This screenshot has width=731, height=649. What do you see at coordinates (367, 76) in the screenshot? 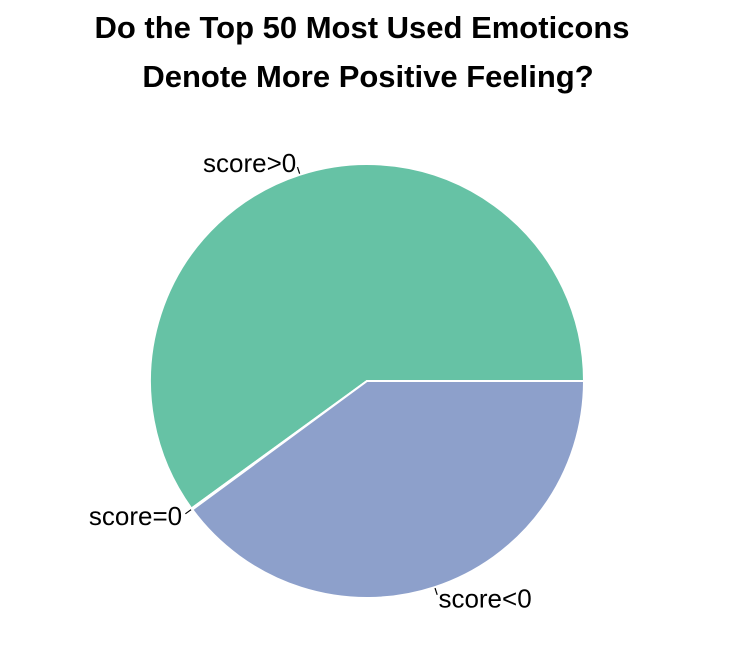
I see `chart-title-line-2: Denote More Positive Feeling?` at bounding box center [367, 76].